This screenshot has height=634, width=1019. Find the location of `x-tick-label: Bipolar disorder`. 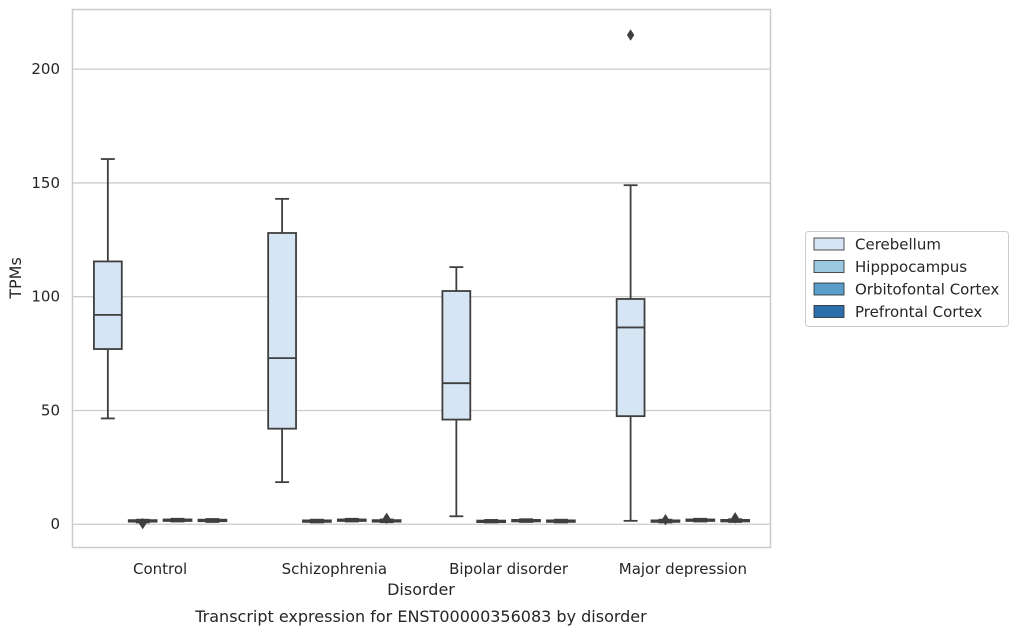

x-tick-label: Bipolar disorder is located at coordinates (509, 569).